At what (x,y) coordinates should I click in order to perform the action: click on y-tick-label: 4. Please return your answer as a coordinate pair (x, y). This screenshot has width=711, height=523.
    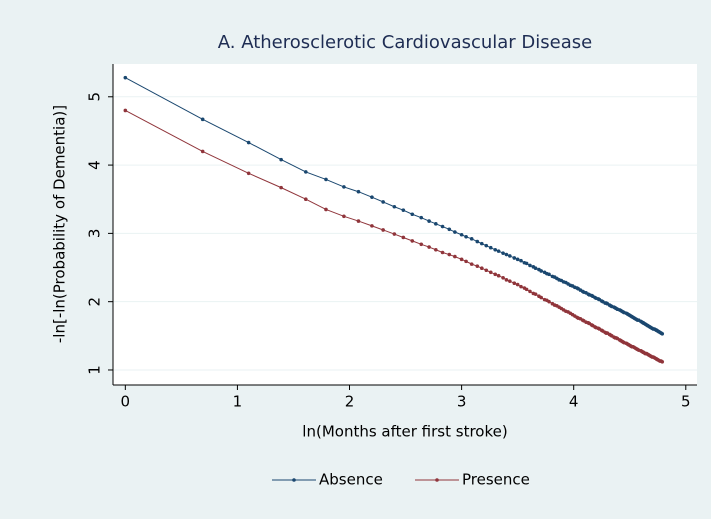
    Looking at the image, I should click on (95, 165).